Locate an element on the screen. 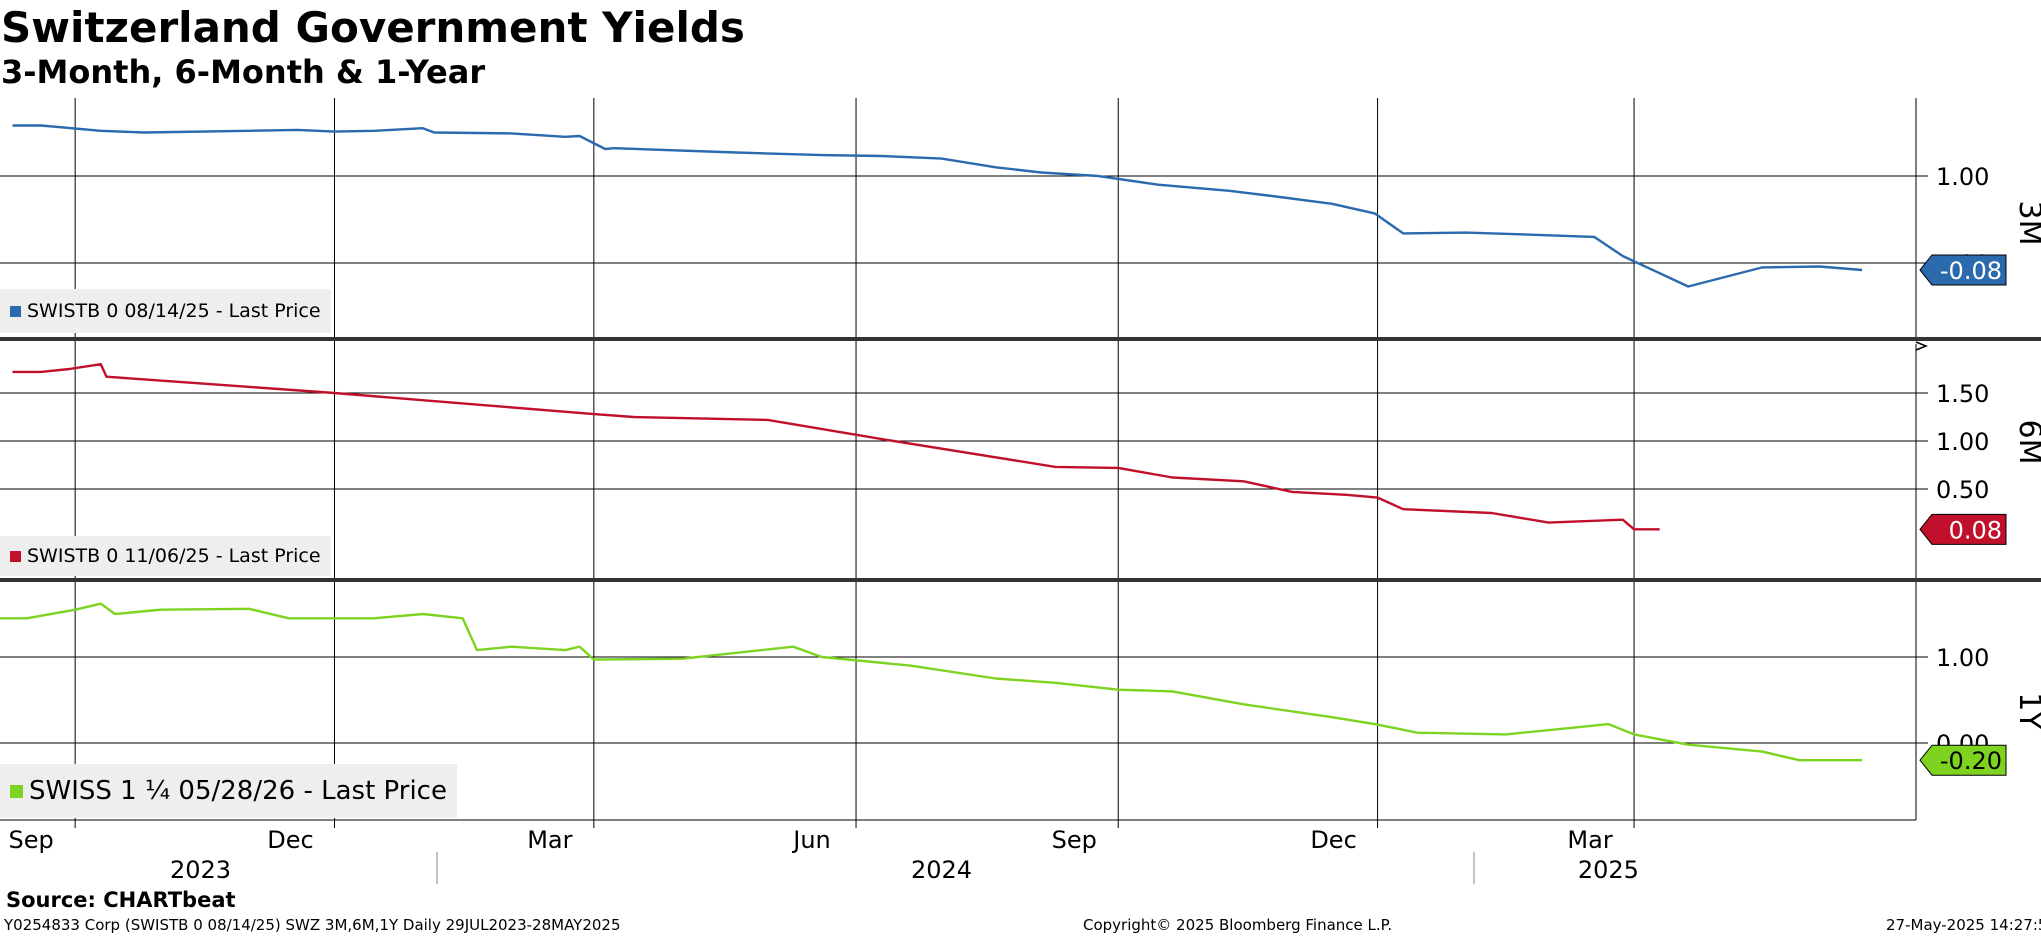 Image resolution: width=2041 pixels, height=936 pixels. source-label: Source: CHARTbeat is located at coordinates (121, 900).